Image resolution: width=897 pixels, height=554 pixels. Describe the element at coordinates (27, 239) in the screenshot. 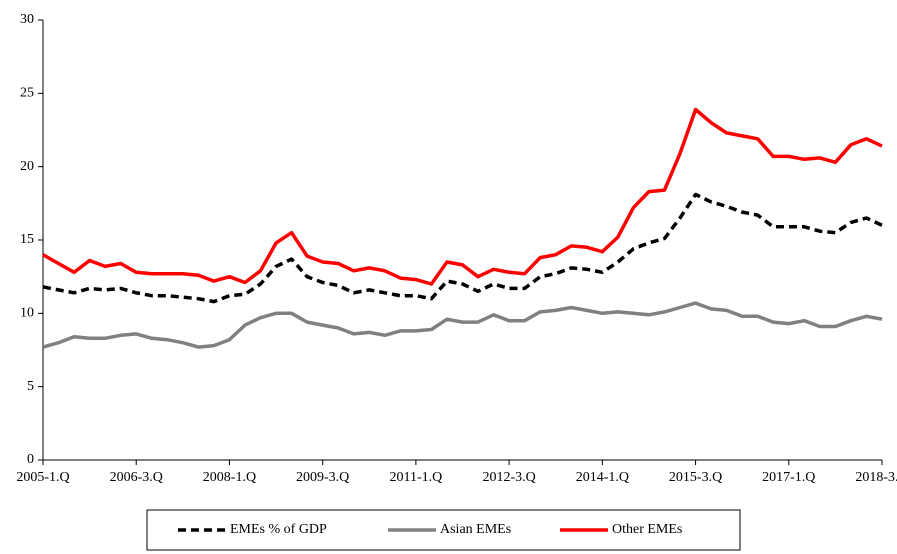

I see `y-tick-label: 15` at that location.